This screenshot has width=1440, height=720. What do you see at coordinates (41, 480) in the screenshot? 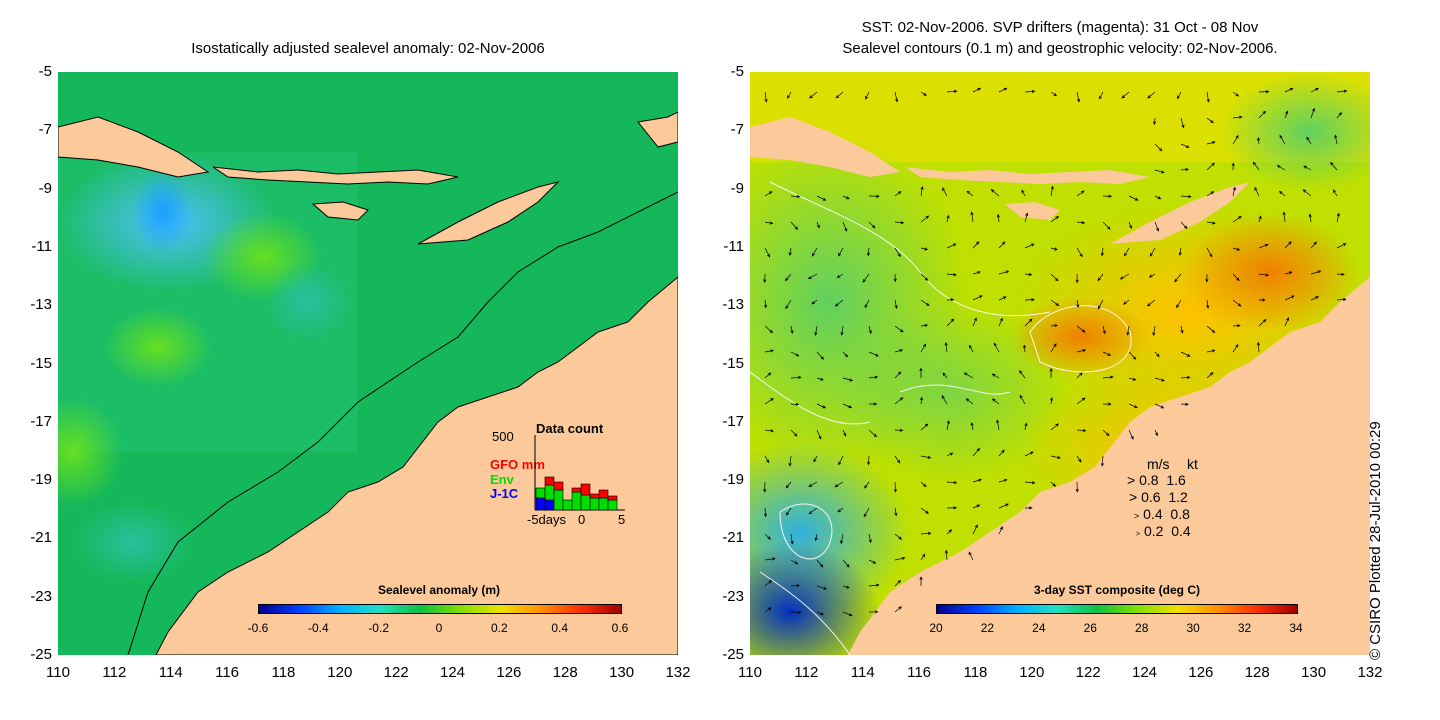
I see `y-tick-label: -19` at bounding box center [41, 480].